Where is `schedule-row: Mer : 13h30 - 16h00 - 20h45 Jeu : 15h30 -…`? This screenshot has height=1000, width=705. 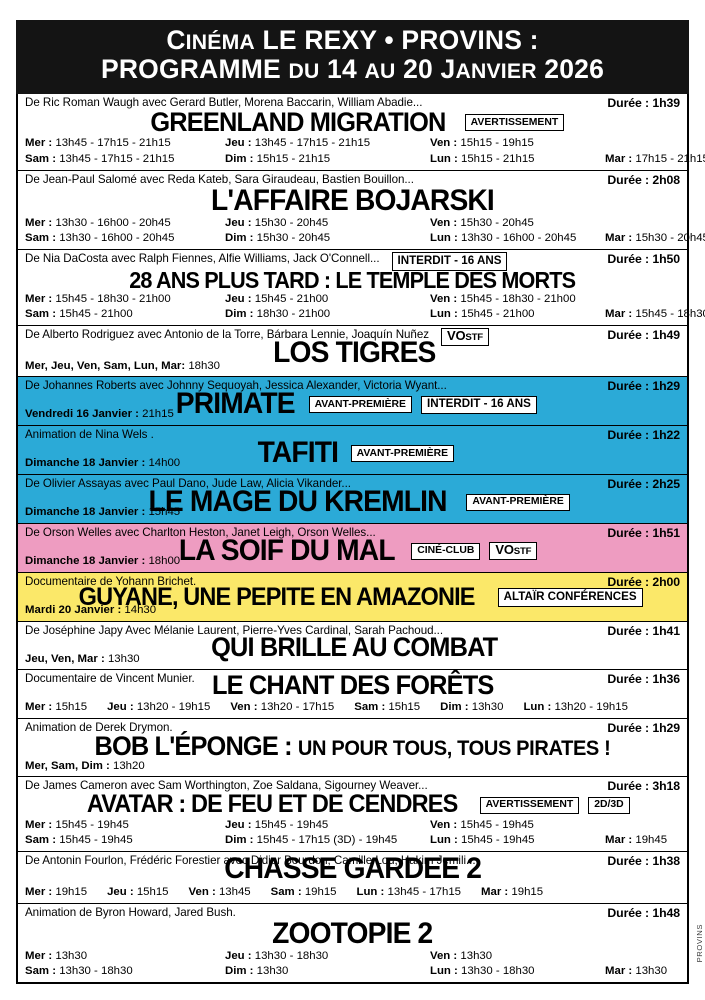 schedule-row: Mer : 13h30 - 16h00 - 20h45 Jeu : 15h30 -… is located at coordinates (352, 223).